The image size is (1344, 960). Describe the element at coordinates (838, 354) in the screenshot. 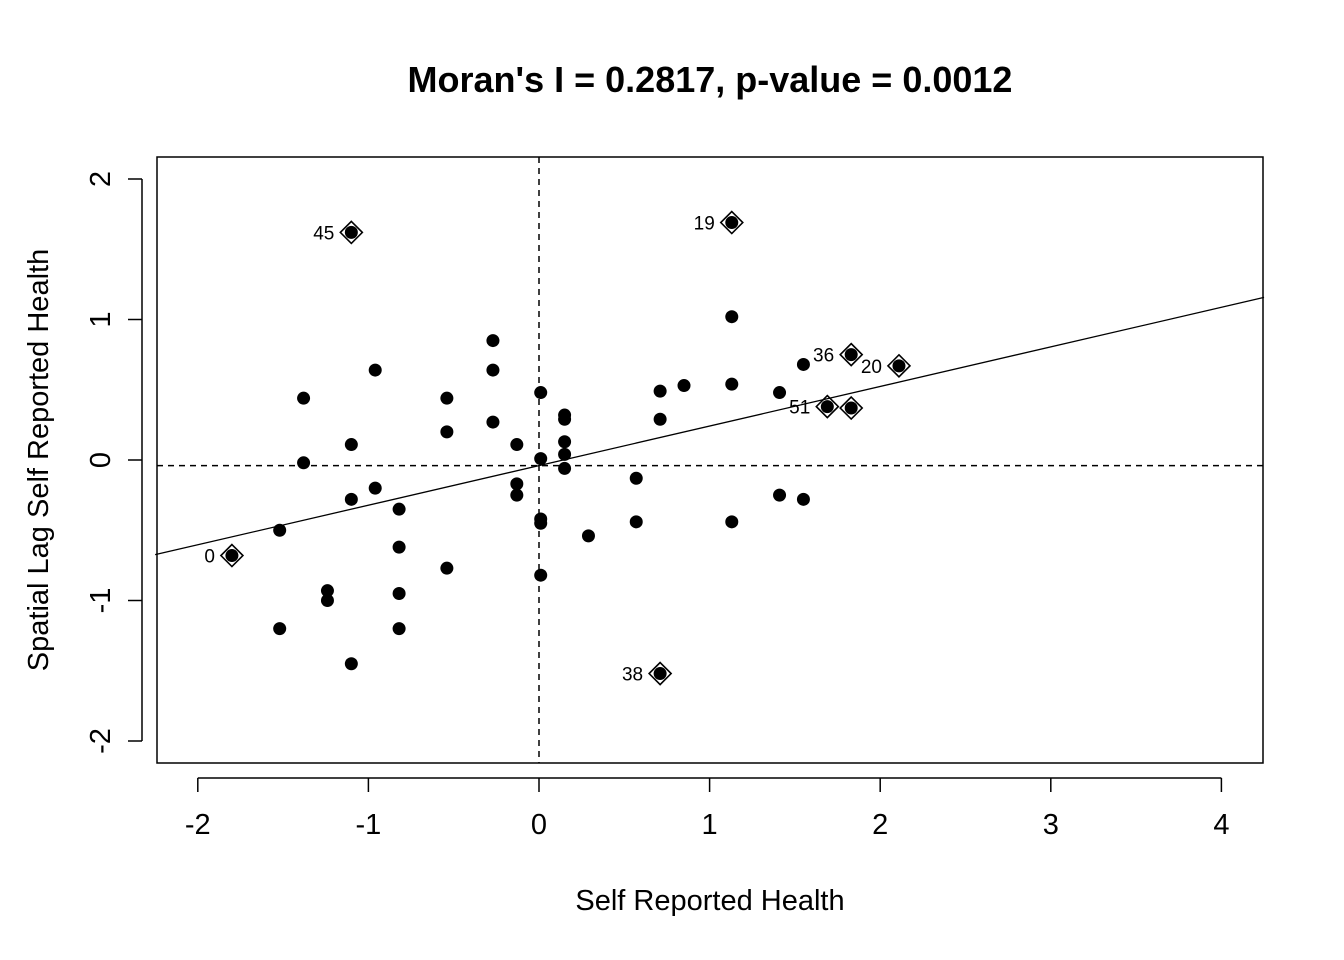

I see `influential-point: 36` at that location.